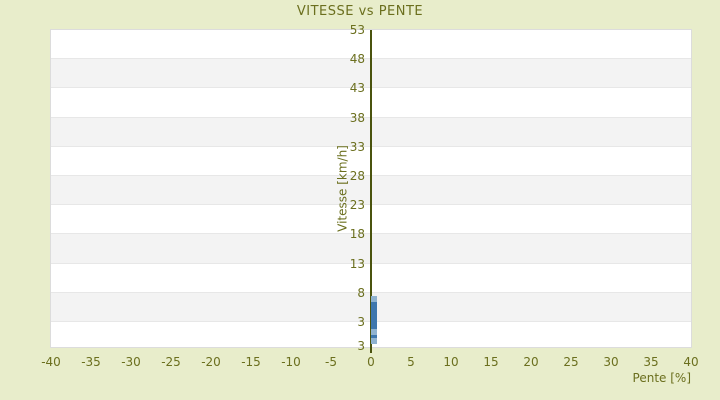 The image size is (720, 400). I want to click on axis-line-x0, so click(371, 191).